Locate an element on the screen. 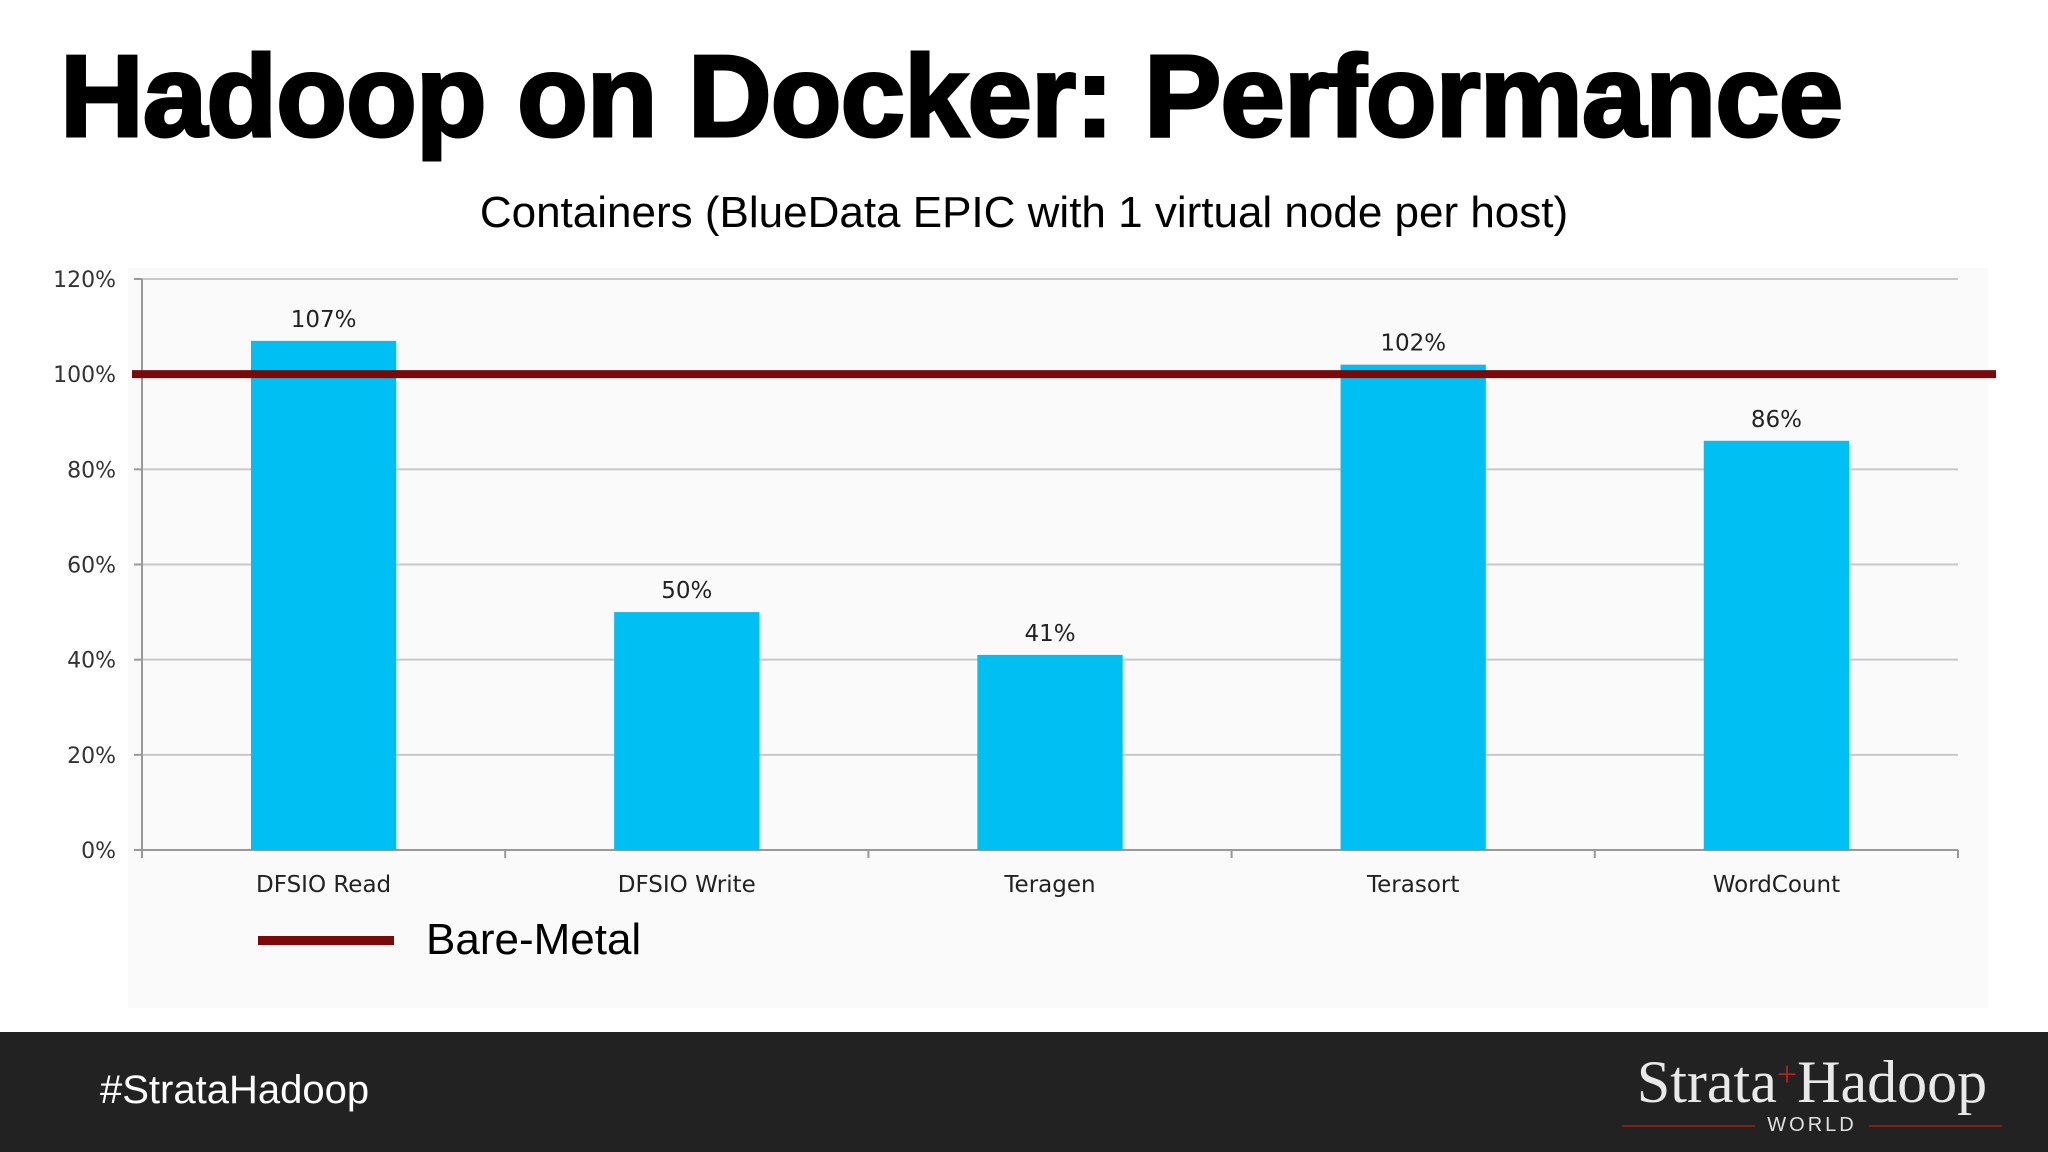 The width and height of the screenshot is (2048, 1152). logo-subline: WORLD is located at coordinates (1812, 1125).